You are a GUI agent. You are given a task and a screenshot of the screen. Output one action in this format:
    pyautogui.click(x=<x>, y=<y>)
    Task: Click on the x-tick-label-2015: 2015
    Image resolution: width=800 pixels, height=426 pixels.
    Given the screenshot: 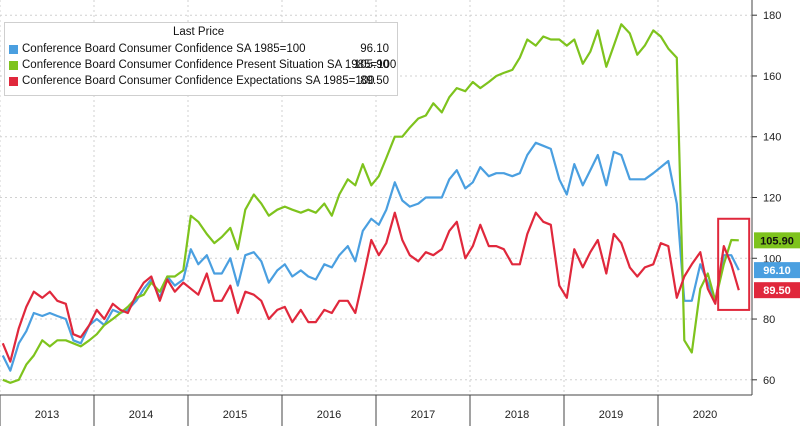 What is the action you would take?
    pyautogui.click(x=235, y=415)
    